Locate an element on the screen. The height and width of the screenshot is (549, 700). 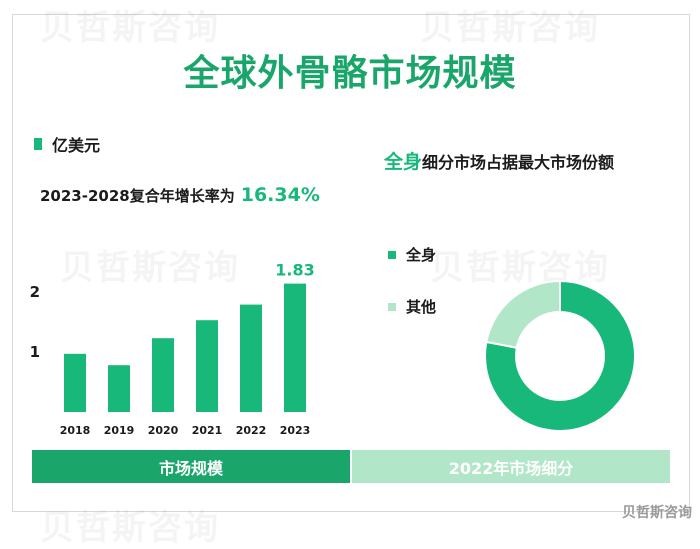
footer-segment: 2022年市场细分 is located at coordinates (511, 466).